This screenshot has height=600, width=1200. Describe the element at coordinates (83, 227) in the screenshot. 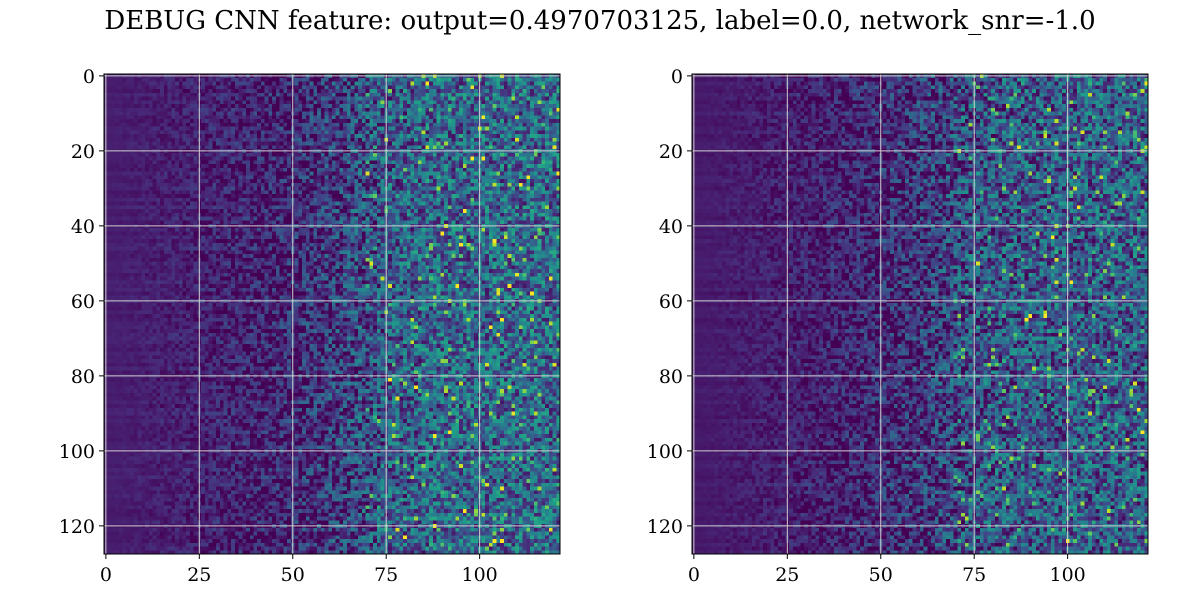

I see `left-panel-y-tick-label: 40` at that location.